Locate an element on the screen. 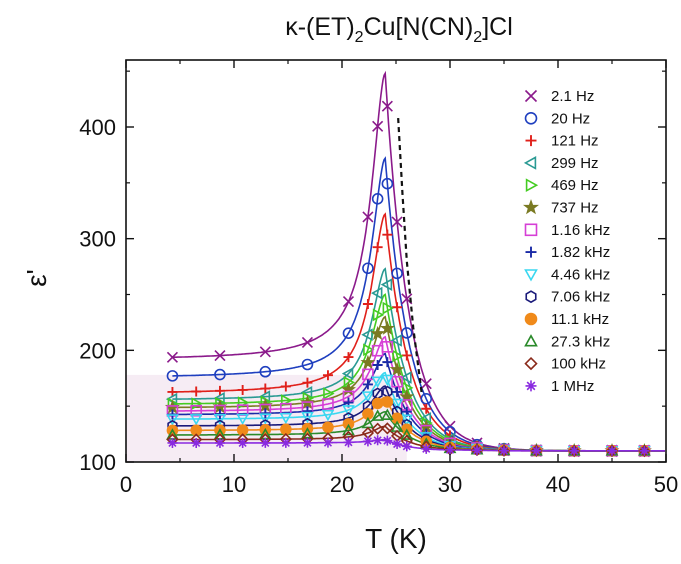 Image resolution: width=681 pixels, height=564 pixels. y-tick-label: 200 is located at coordinates (97, 350).